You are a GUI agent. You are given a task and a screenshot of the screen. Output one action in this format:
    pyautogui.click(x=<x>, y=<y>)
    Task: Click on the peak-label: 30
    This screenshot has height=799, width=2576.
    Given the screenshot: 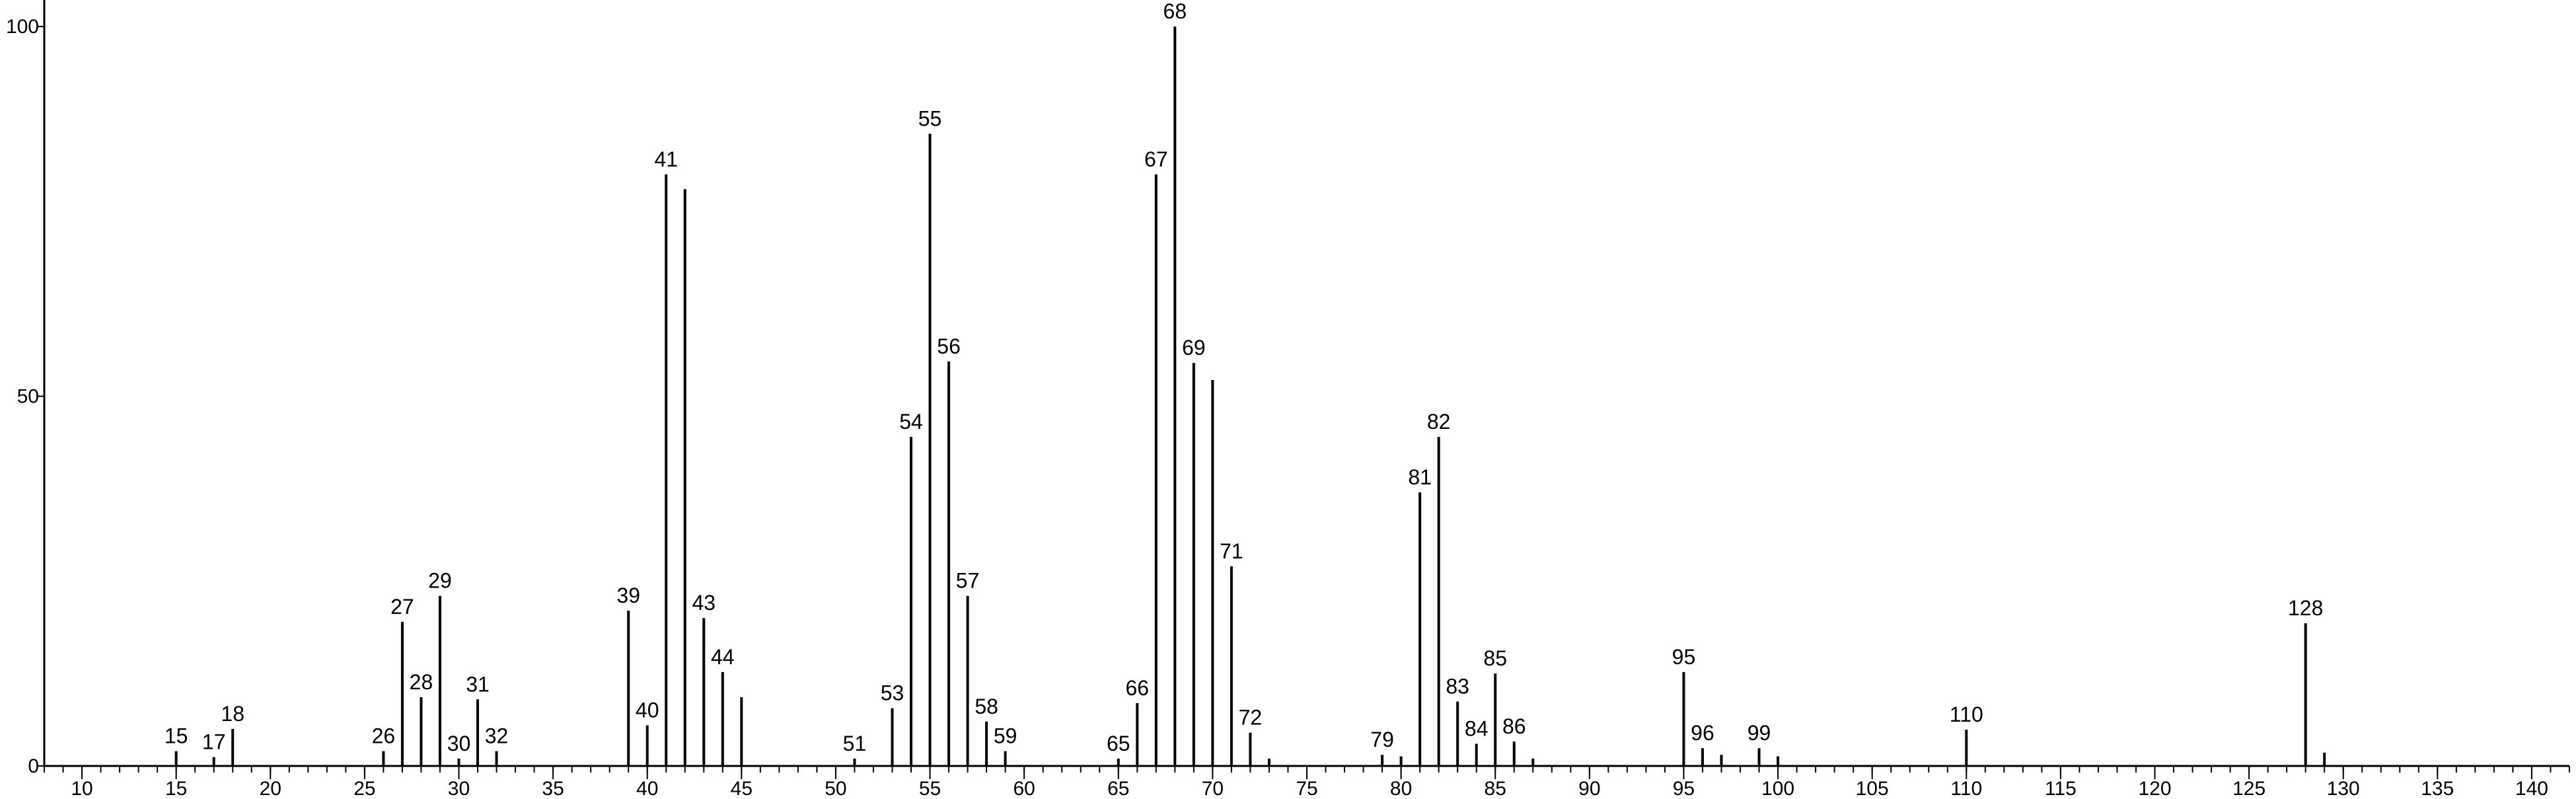 What is the action you would take?
    pyautogui.click(x=459, y=743)
    